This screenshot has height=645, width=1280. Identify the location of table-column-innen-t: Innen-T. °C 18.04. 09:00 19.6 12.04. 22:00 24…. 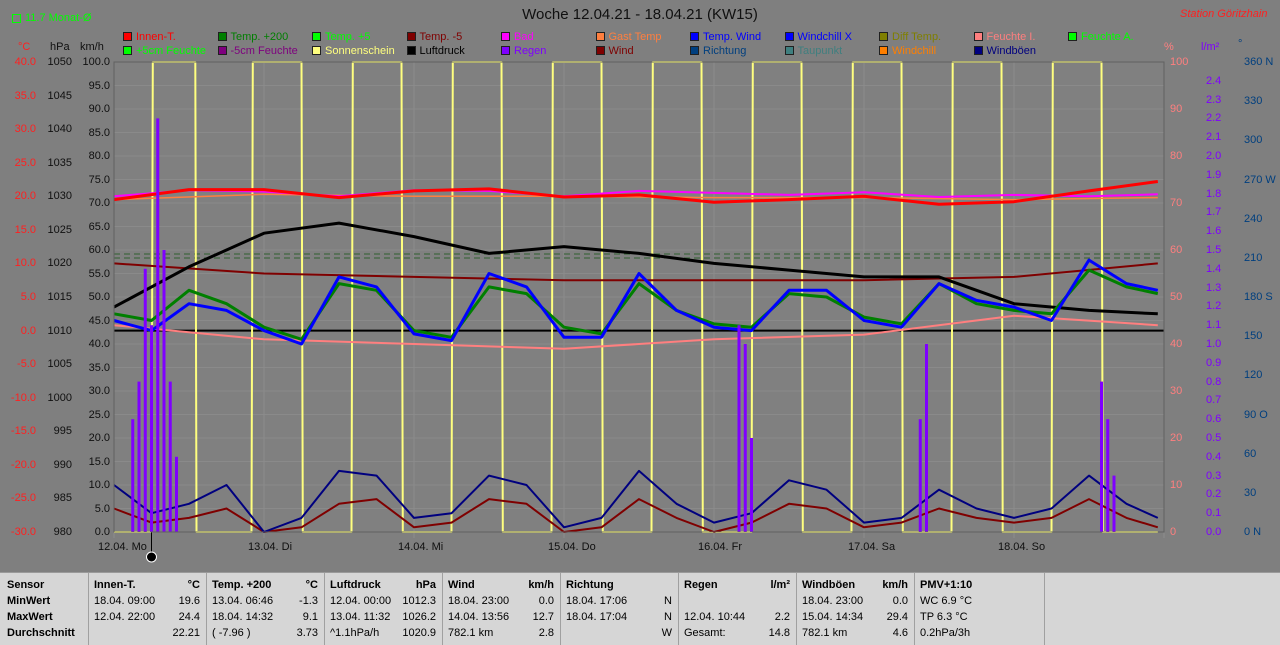
(147, 609).